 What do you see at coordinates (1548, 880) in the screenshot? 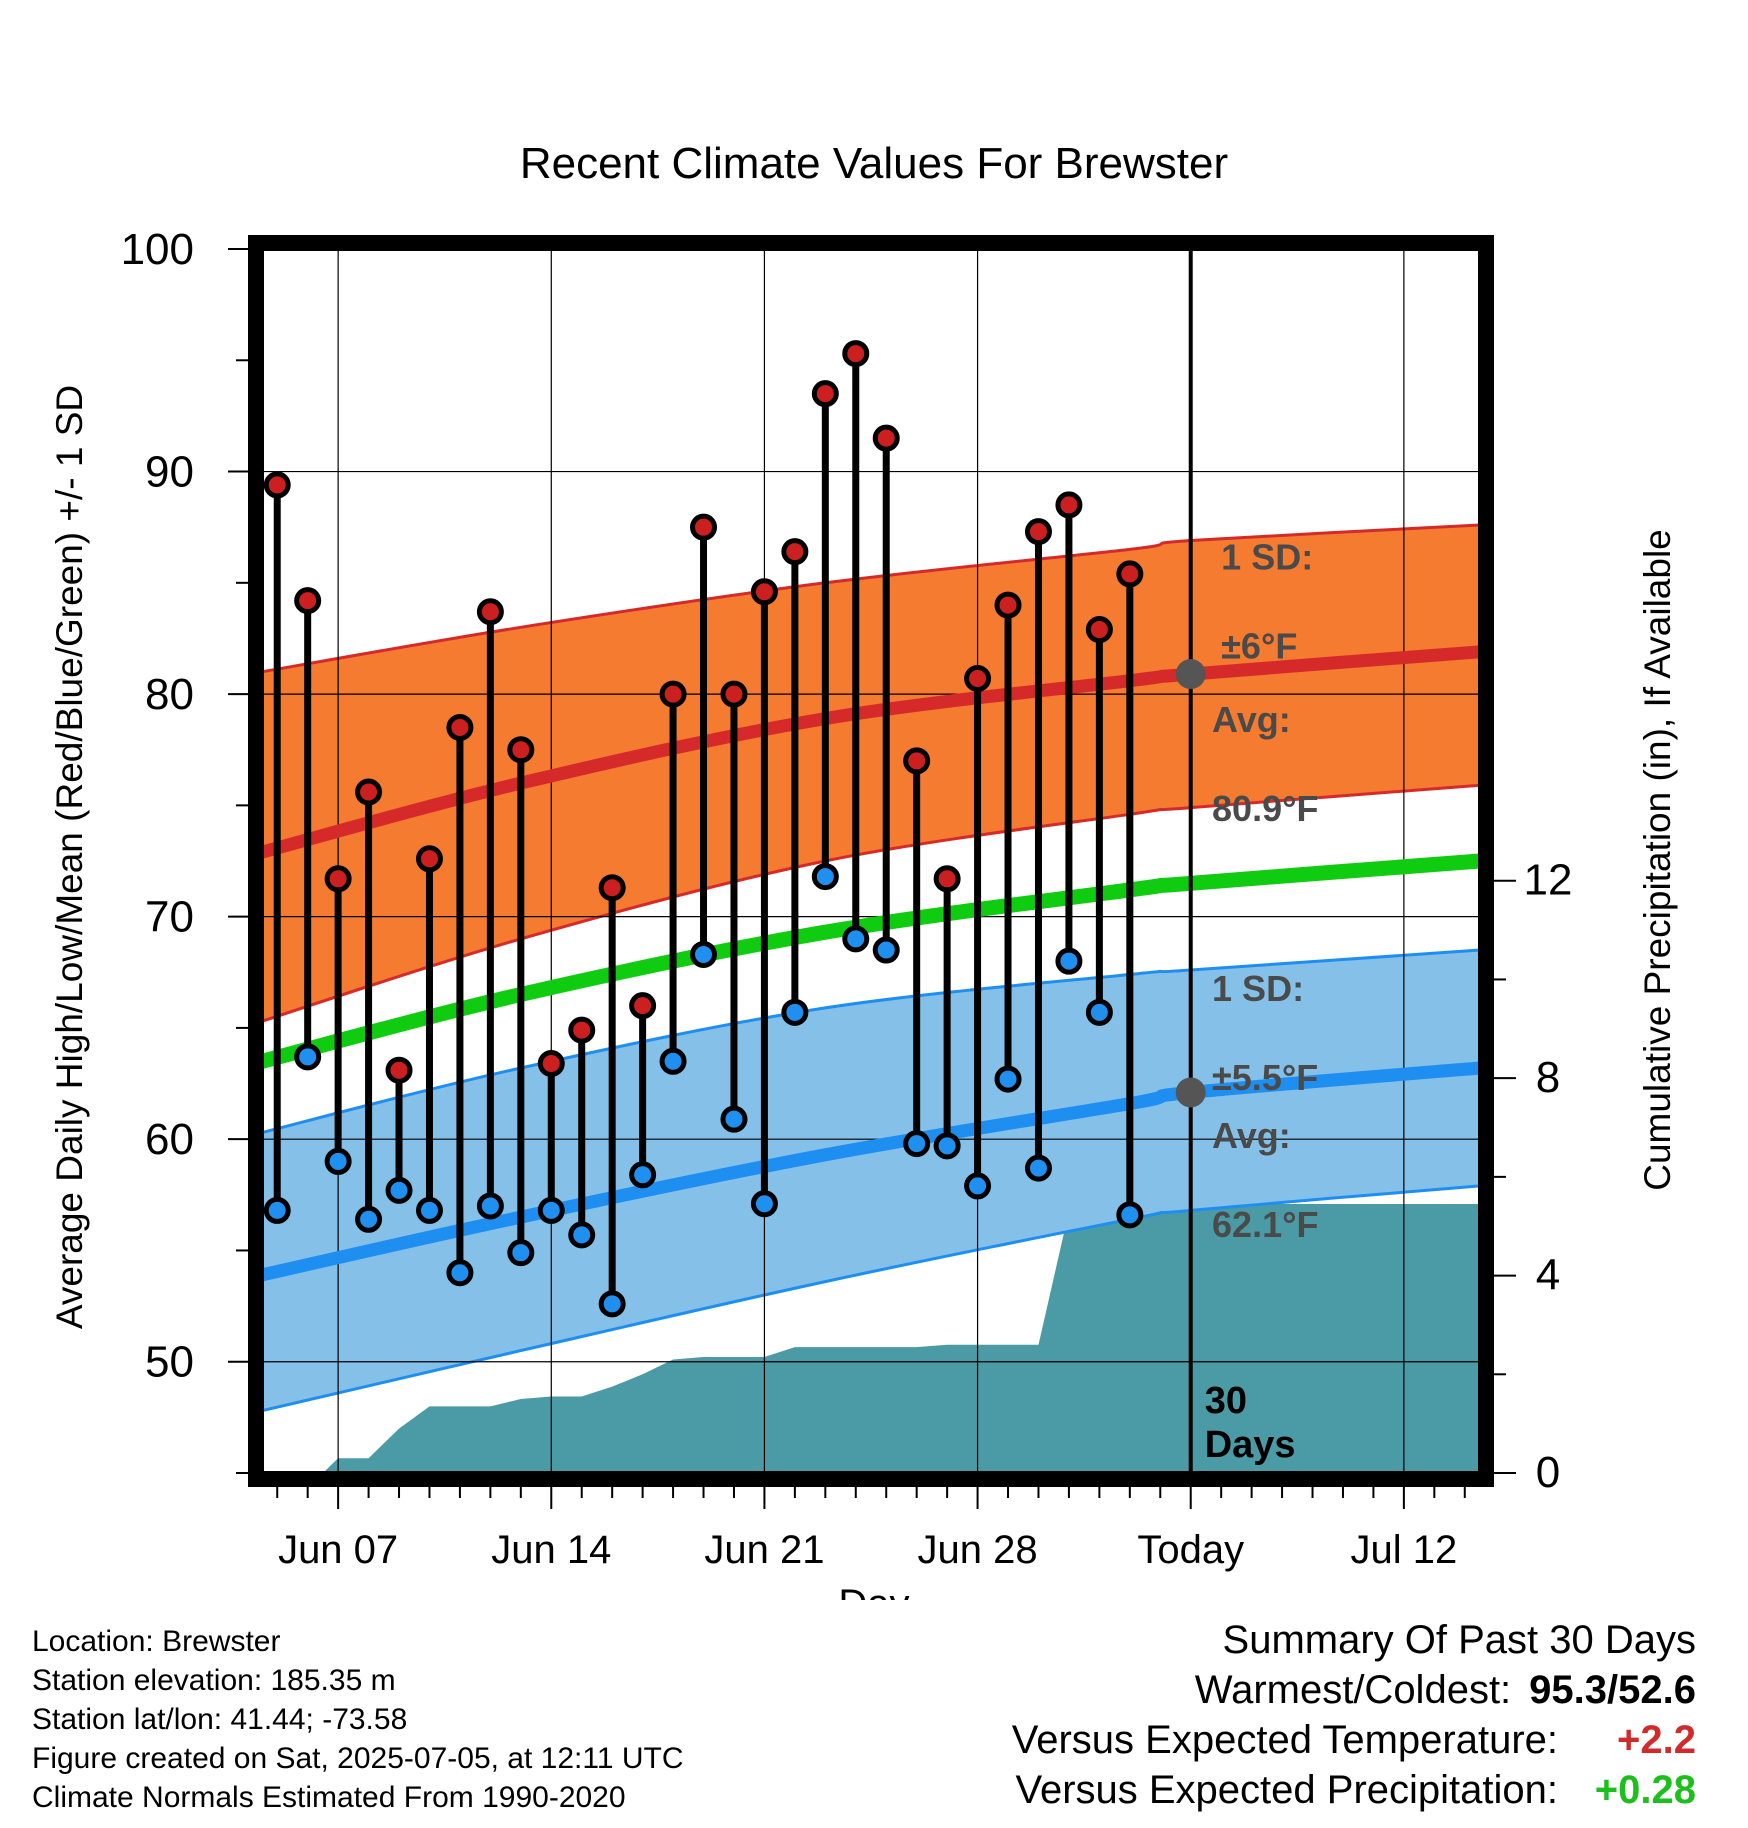
I see `y2-tick-label: 12` at bounding box center [1548, 880].